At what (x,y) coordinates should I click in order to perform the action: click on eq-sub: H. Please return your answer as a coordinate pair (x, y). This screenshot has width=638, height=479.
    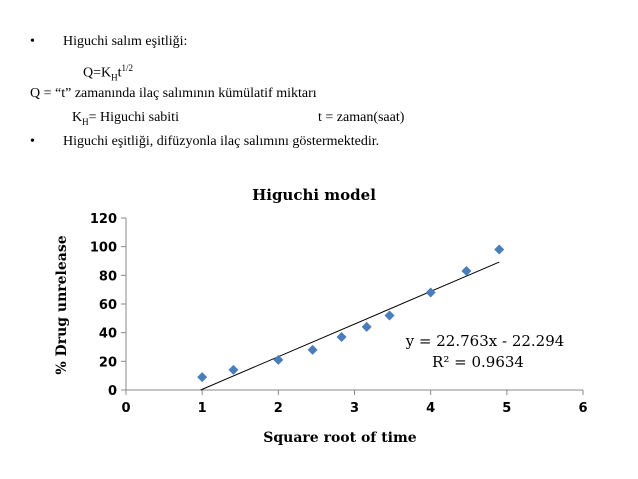
    Looking at the image, I should click on (114, 77).